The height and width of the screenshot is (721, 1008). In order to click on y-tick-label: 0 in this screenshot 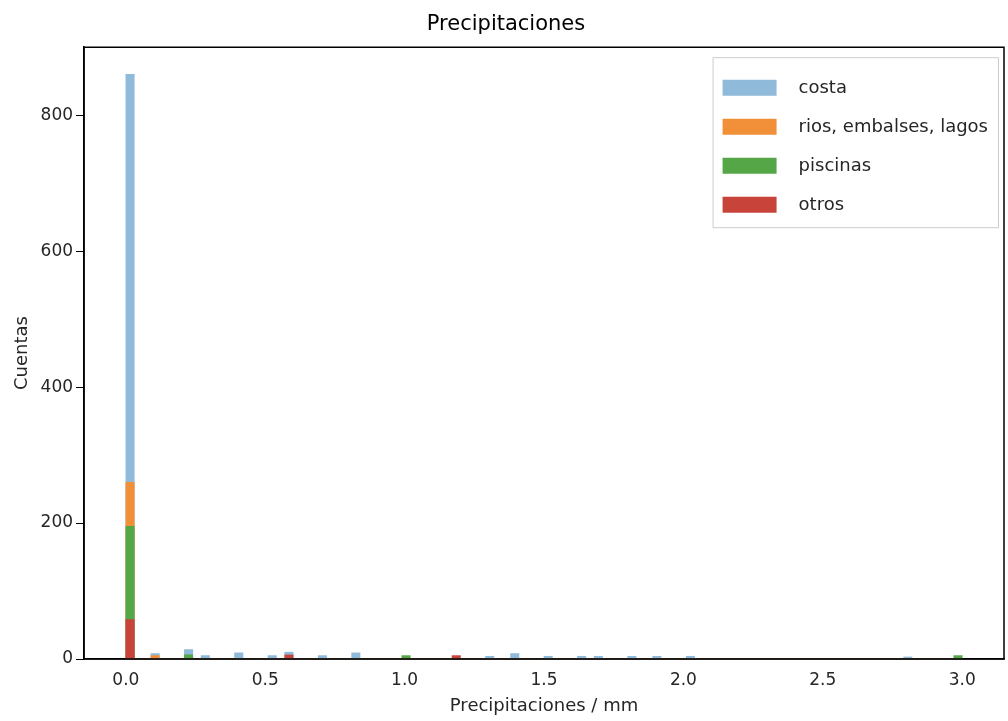, I will do `click(68, 657)`.